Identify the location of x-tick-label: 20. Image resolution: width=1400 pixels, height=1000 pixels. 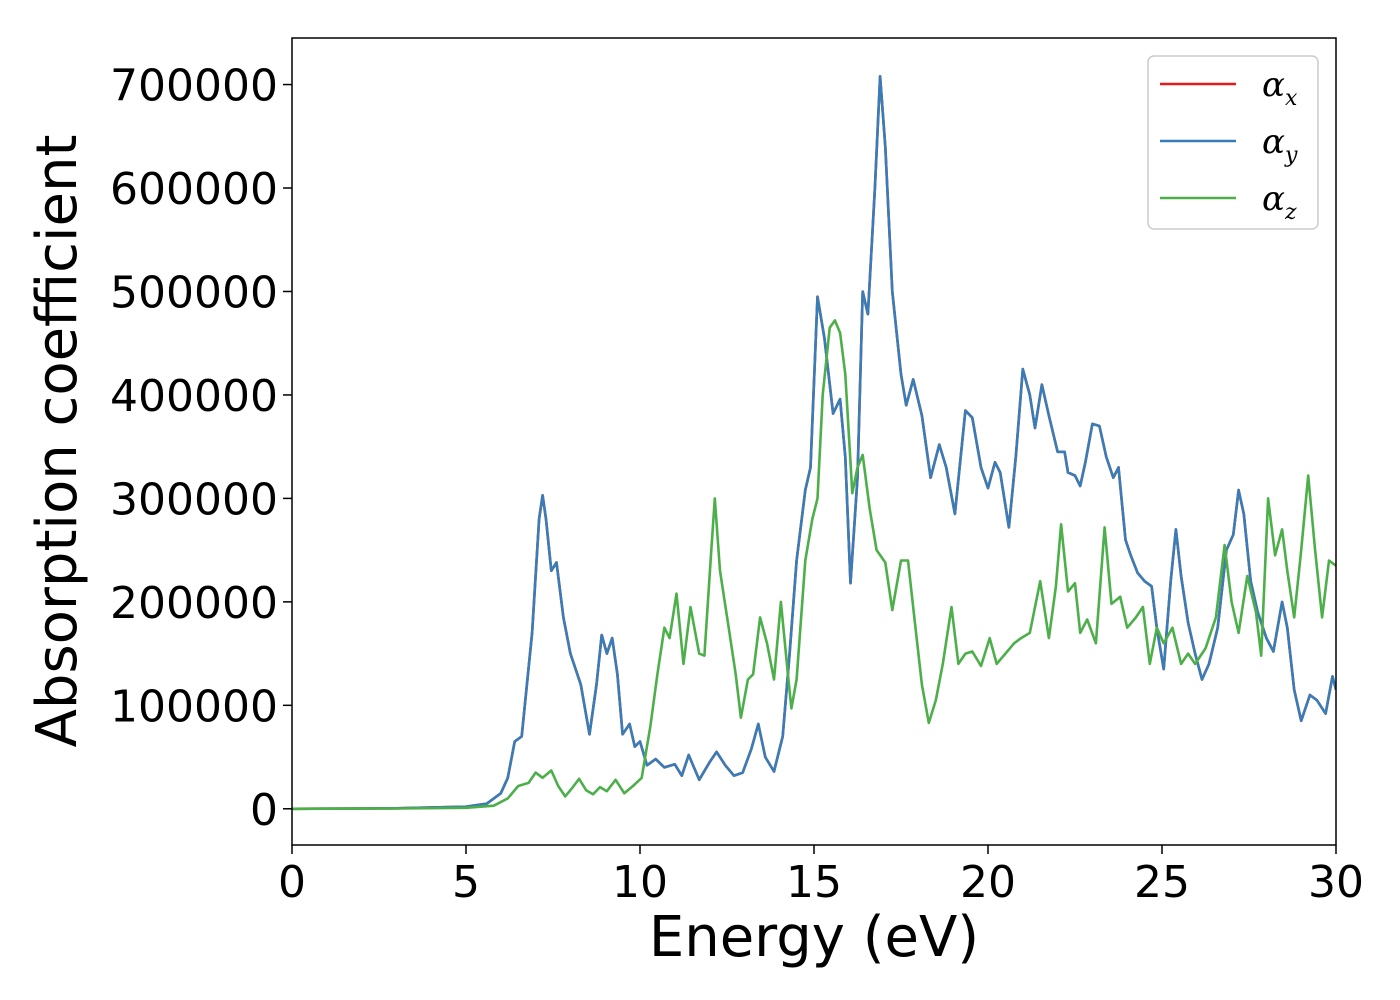
(988, 882).